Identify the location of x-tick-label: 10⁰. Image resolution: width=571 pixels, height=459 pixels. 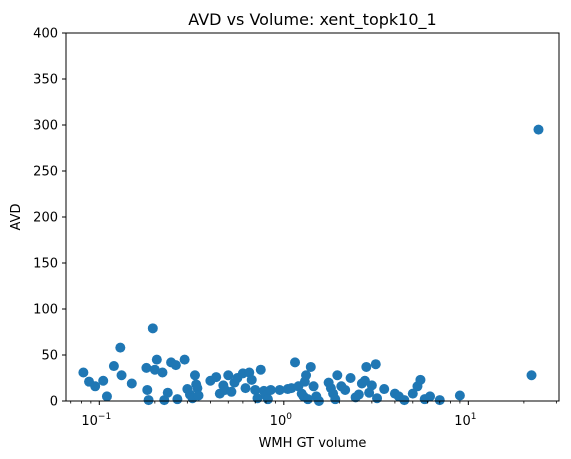
(281, 420).